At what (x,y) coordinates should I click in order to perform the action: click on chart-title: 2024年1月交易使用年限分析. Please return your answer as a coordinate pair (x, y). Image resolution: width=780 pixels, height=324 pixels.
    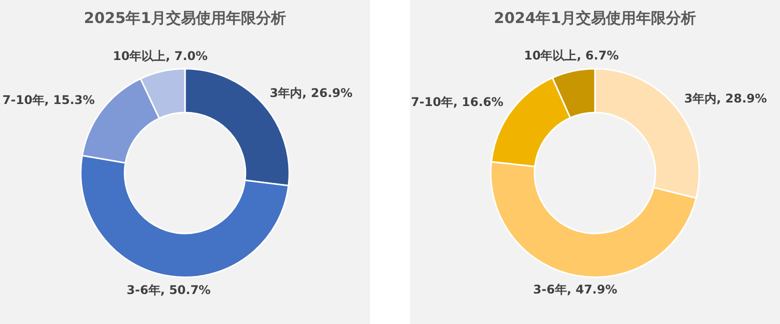
    Looking at the image, I should click on (595, 17).